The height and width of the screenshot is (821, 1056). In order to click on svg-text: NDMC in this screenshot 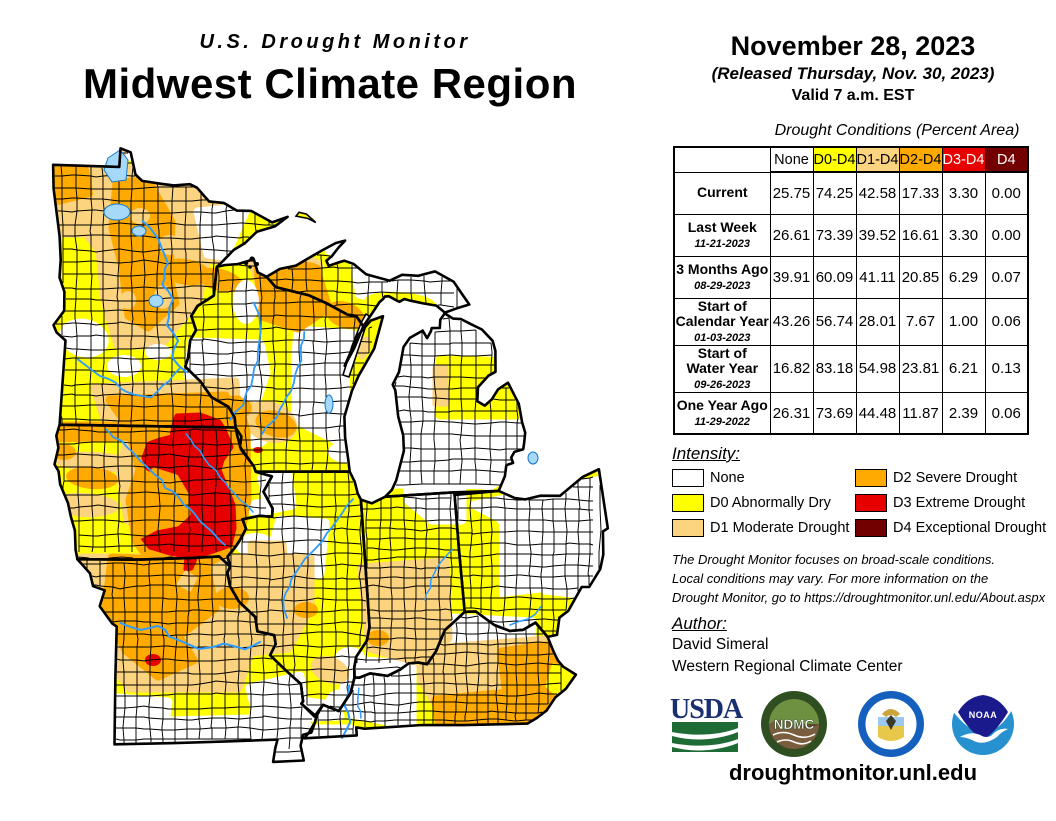, I will do `click(794, 724)`.